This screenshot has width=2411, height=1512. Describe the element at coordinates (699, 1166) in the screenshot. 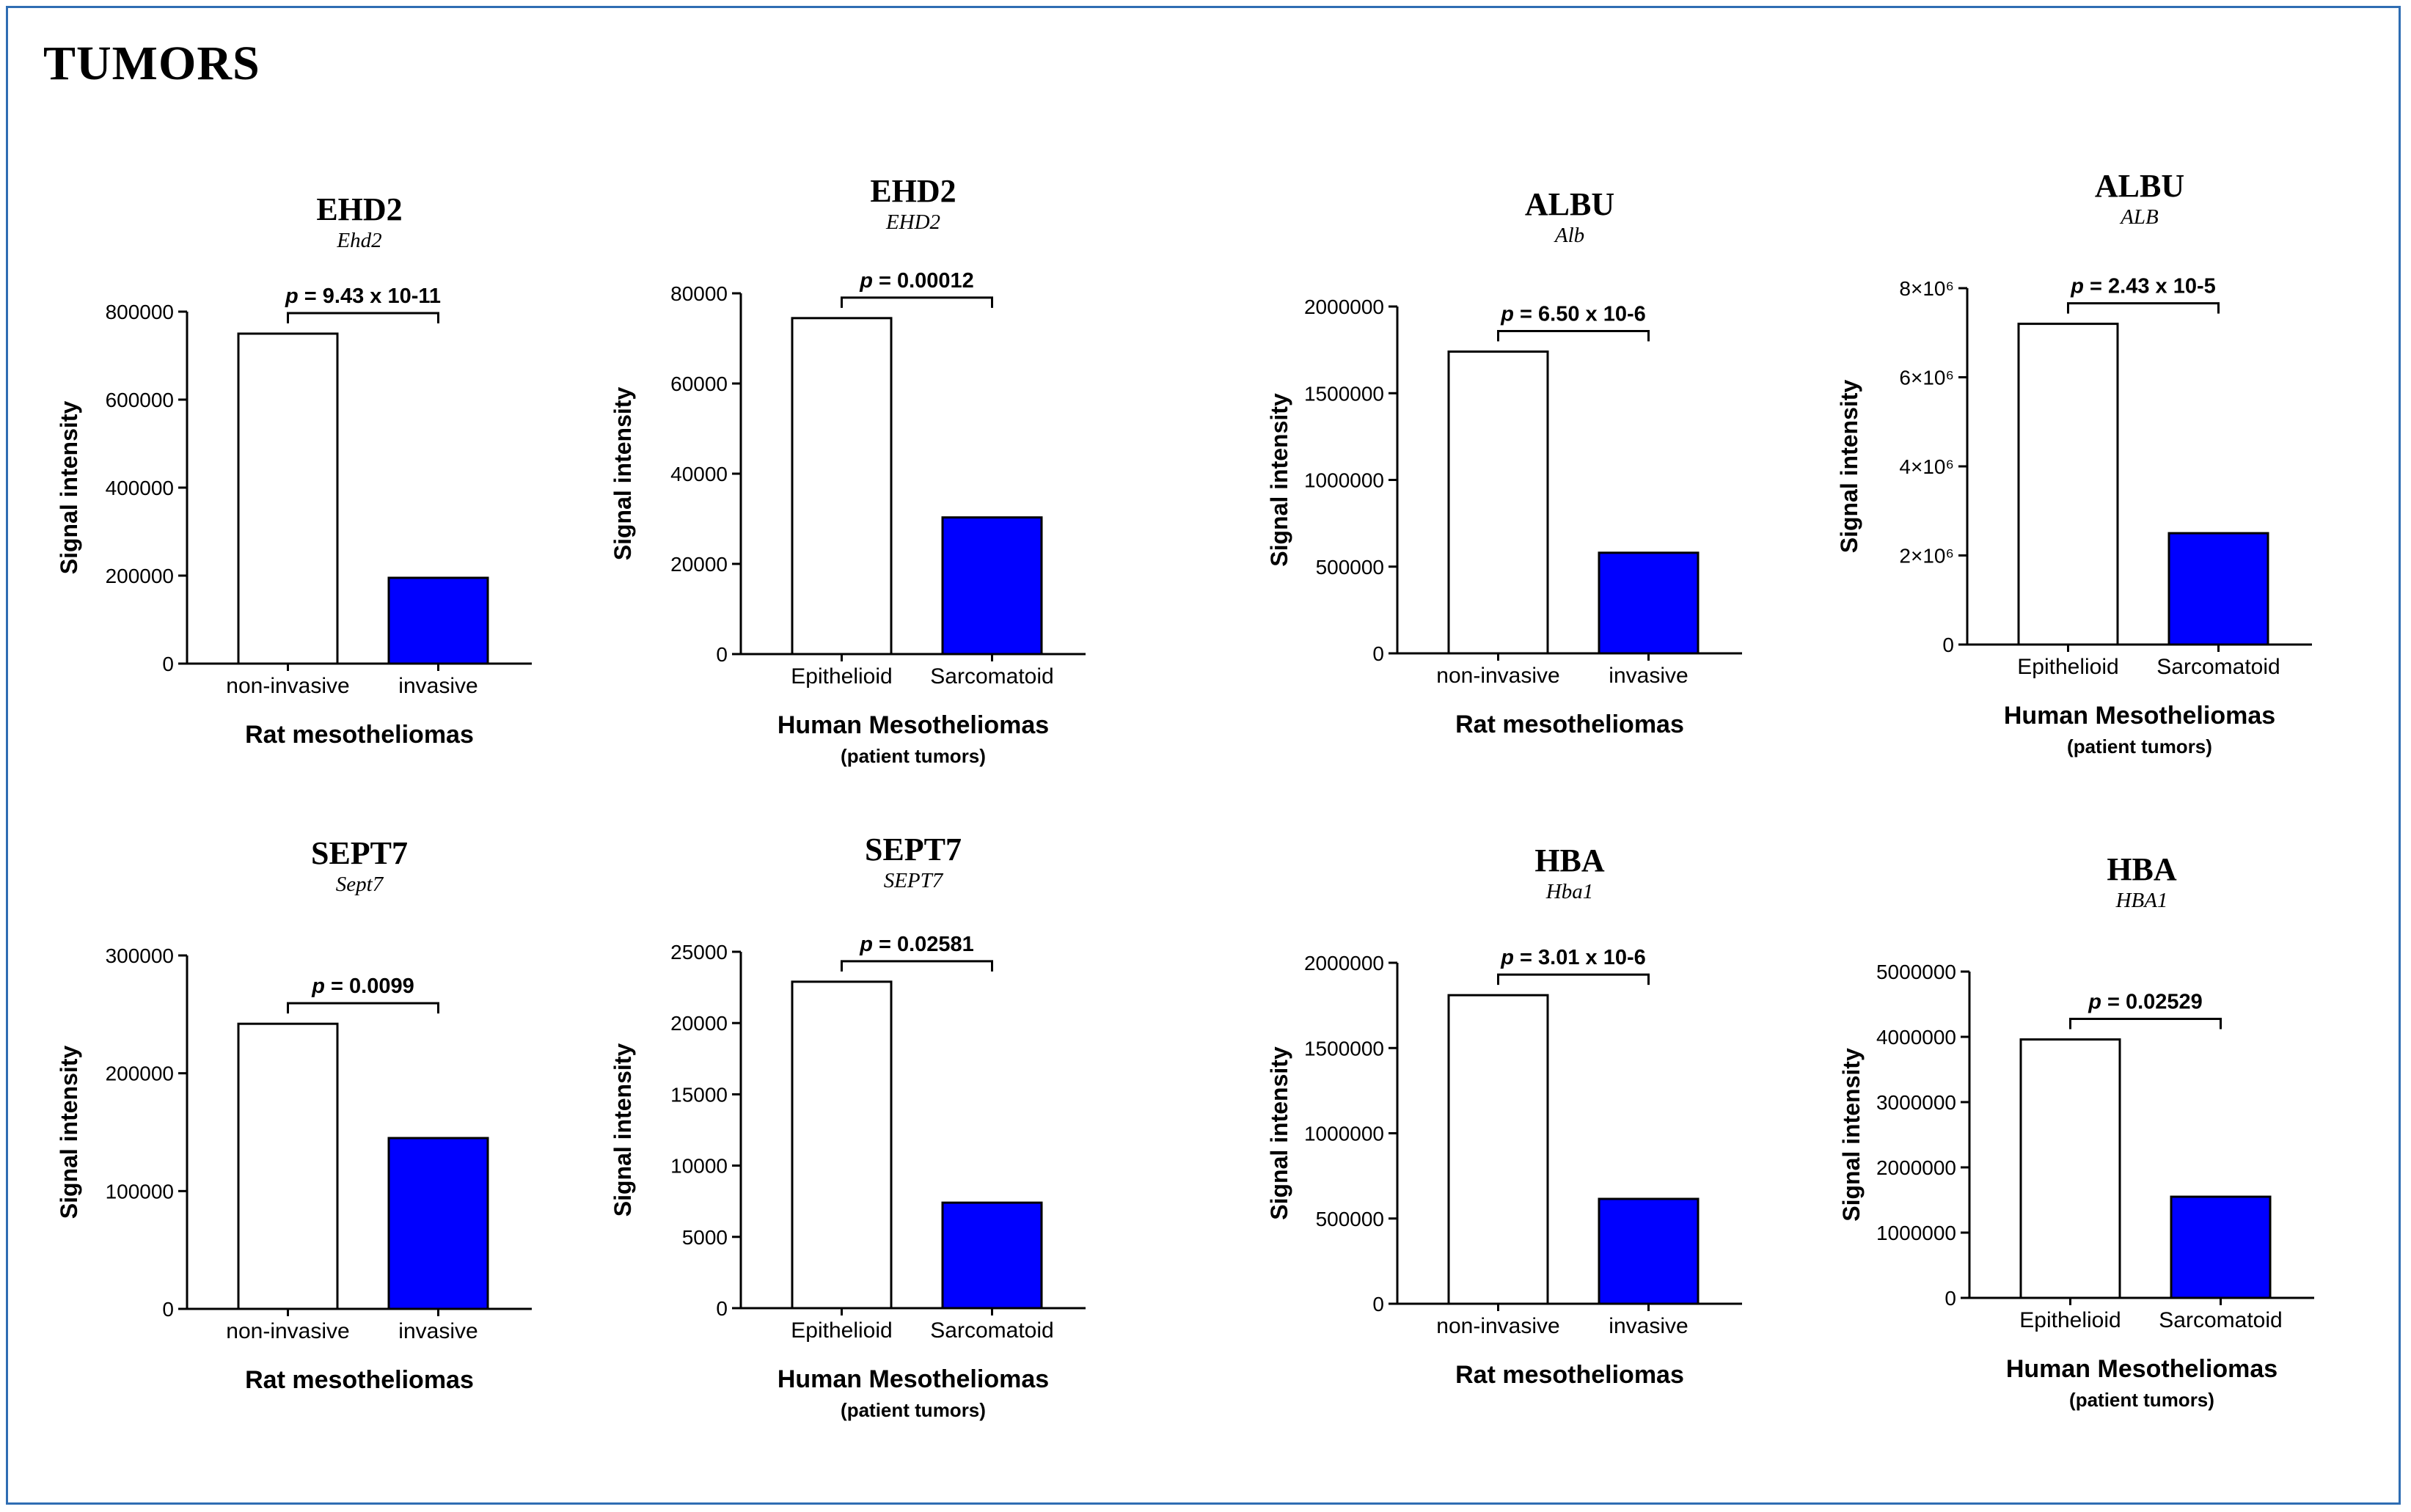

I see `y-tick-label: 10000` at that location.